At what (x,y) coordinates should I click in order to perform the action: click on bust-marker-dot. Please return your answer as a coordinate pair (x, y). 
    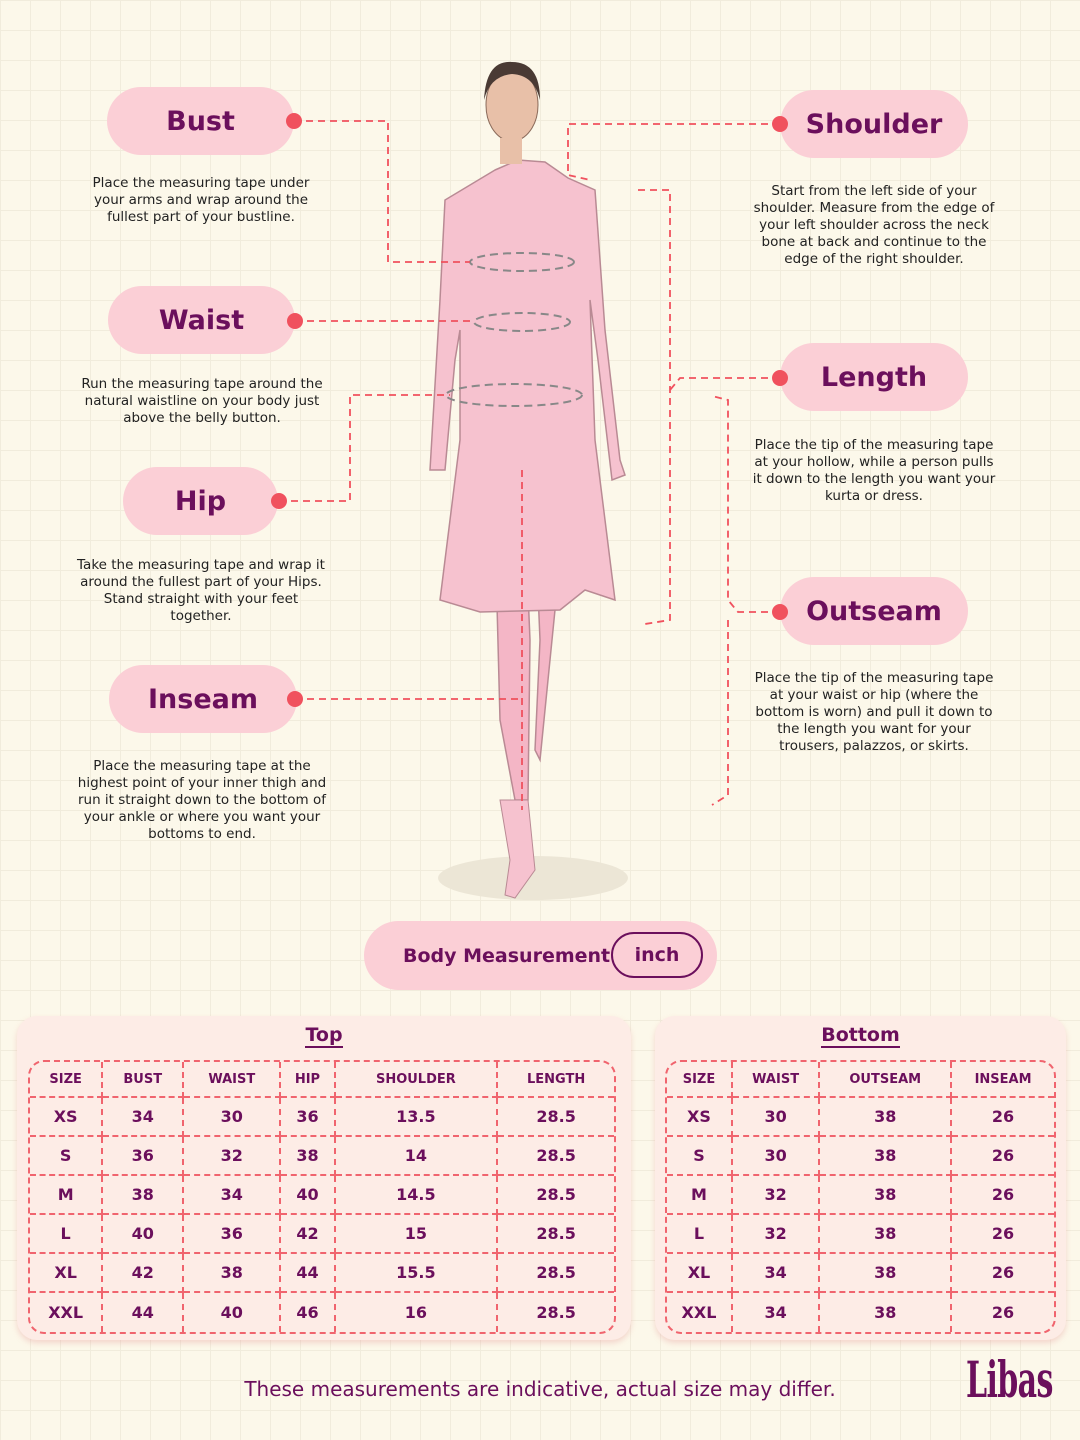
    Looking at the image, I should click on (294, 121).